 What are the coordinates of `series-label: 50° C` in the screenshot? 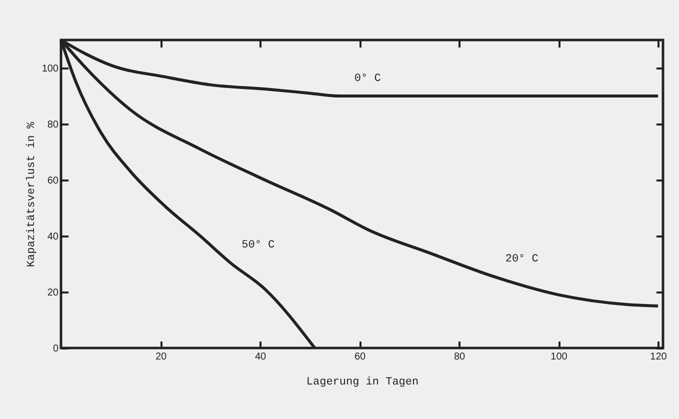 It's located at (259, 246).